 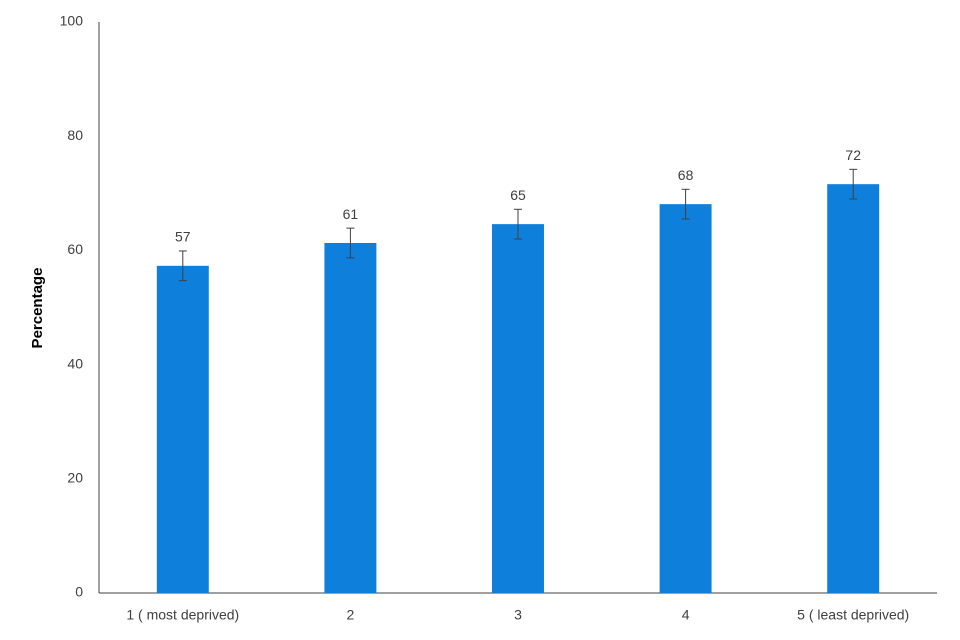 I want to click on y-tick-label: 60, so click(x=75, y=249).